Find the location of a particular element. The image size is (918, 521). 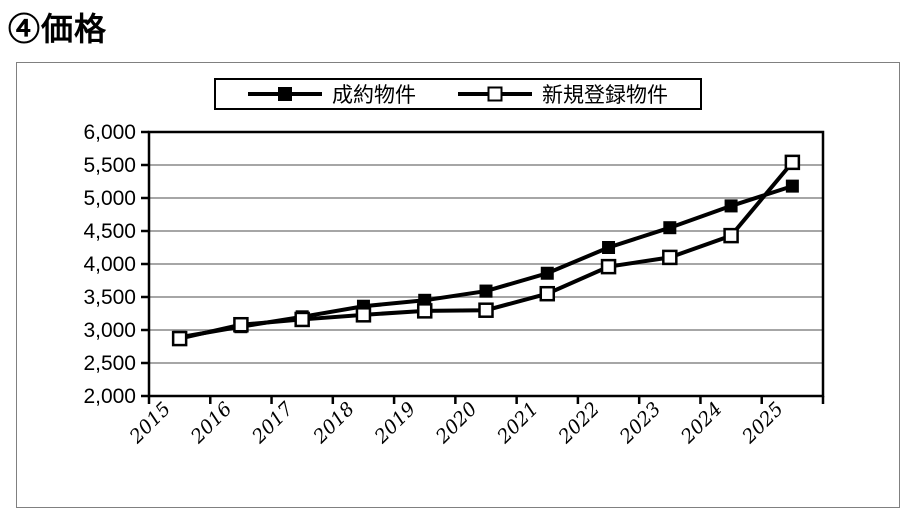

y-axis-label: 3,500 is located at coordinates (109, 297).